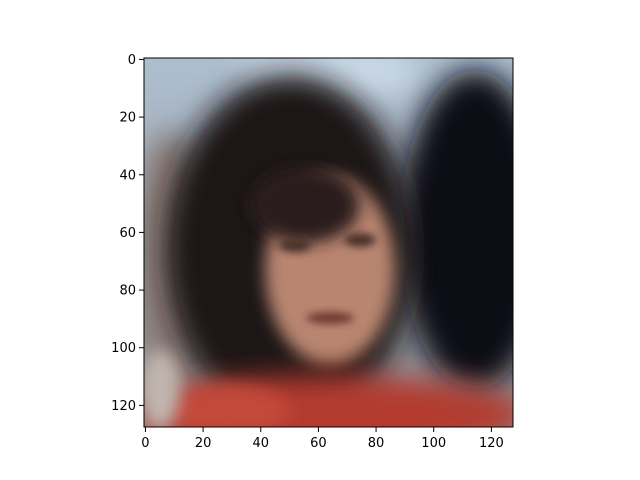  I want to click on y-tick-label: 60, so click(127, 233).